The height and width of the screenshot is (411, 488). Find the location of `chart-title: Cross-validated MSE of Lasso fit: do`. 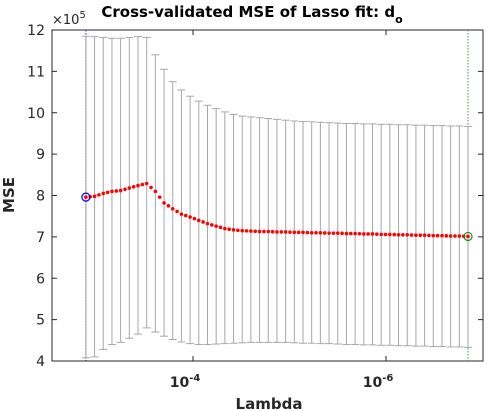

chart-title: Cross-validated MSE of Lasso fit: do is located at coordinates (252, 14).